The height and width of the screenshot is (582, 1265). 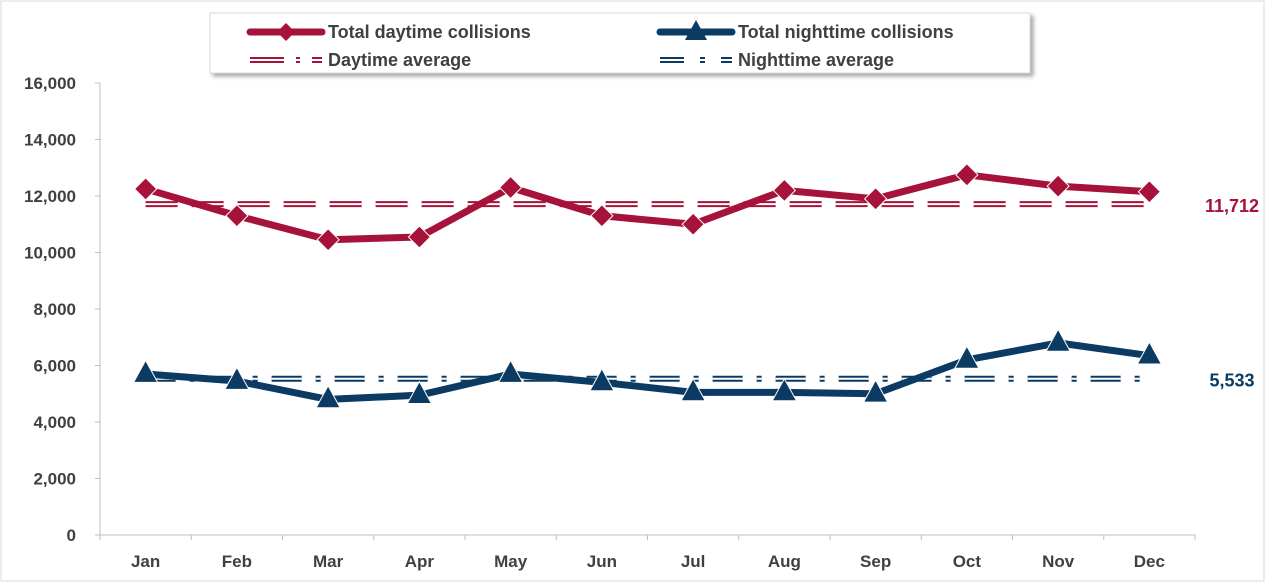 What do you see at coordinates (399, 60) in the screenshot?
I see `legend-label: Daytime average` at bounding box center [399, 60].